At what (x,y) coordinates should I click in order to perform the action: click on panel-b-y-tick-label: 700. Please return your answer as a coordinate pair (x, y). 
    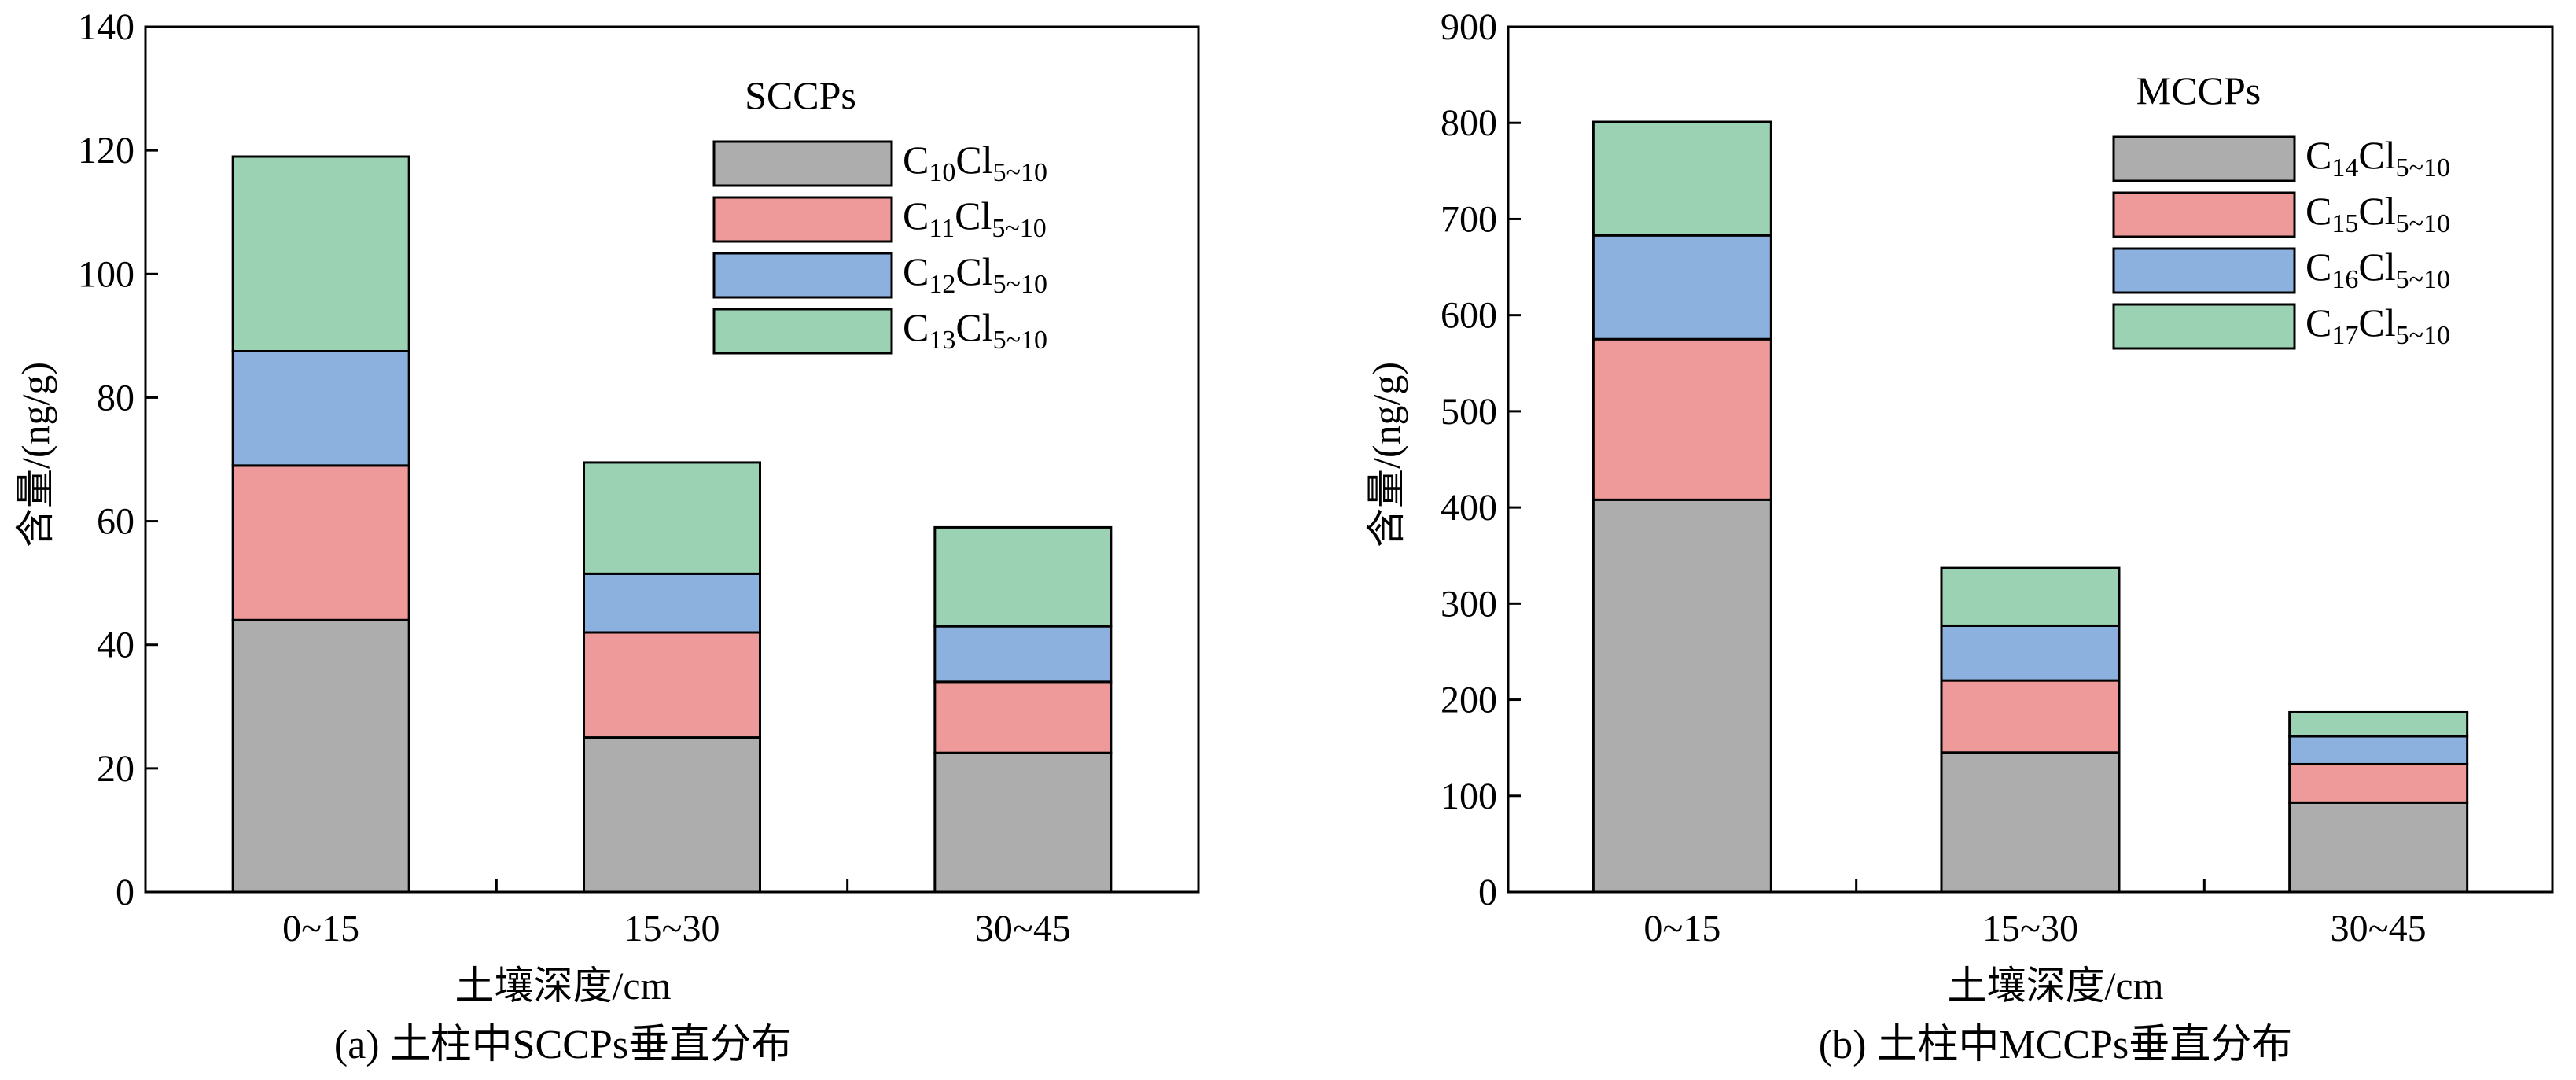
    Looking at the image, I should click on (1469, 219).